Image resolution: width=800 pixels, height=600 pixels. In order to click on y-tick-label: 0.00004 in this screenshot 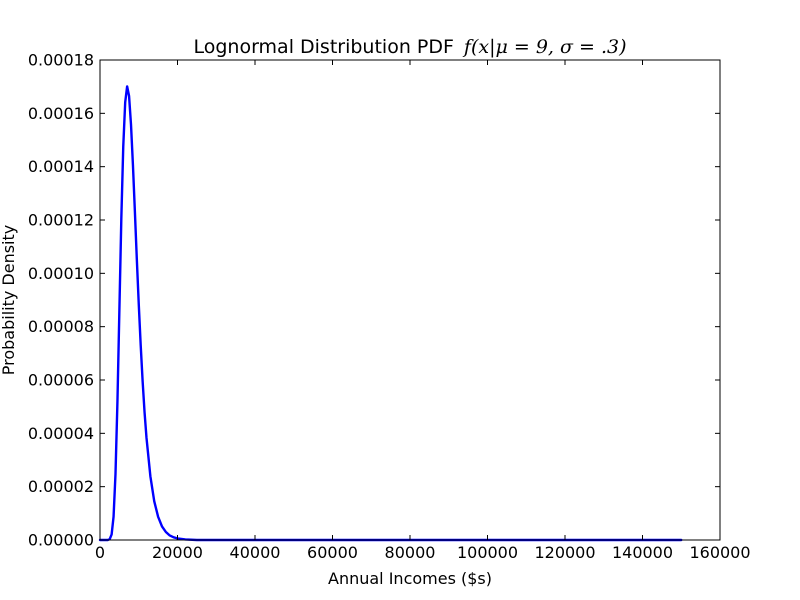, I will do `click(61, 433)`.